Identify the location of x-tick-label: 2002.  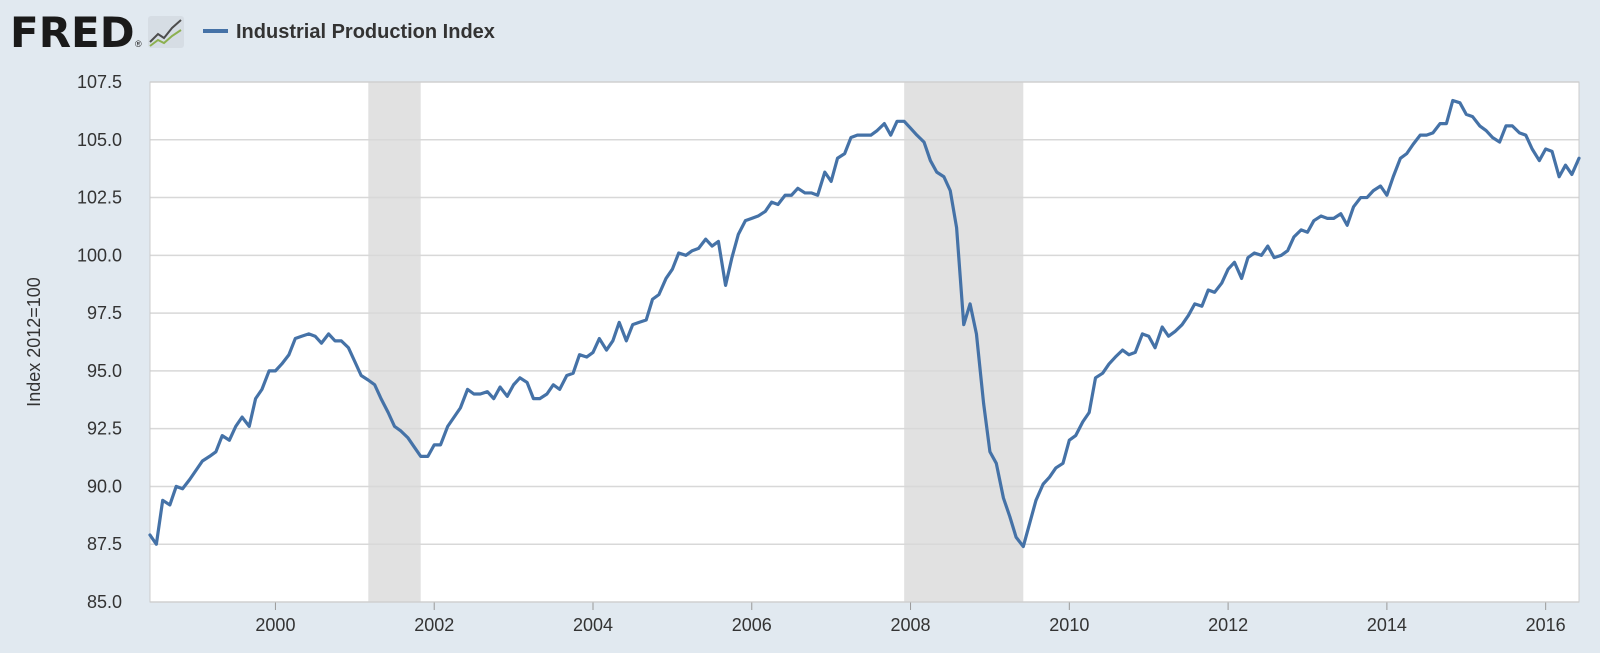
(434, 625).